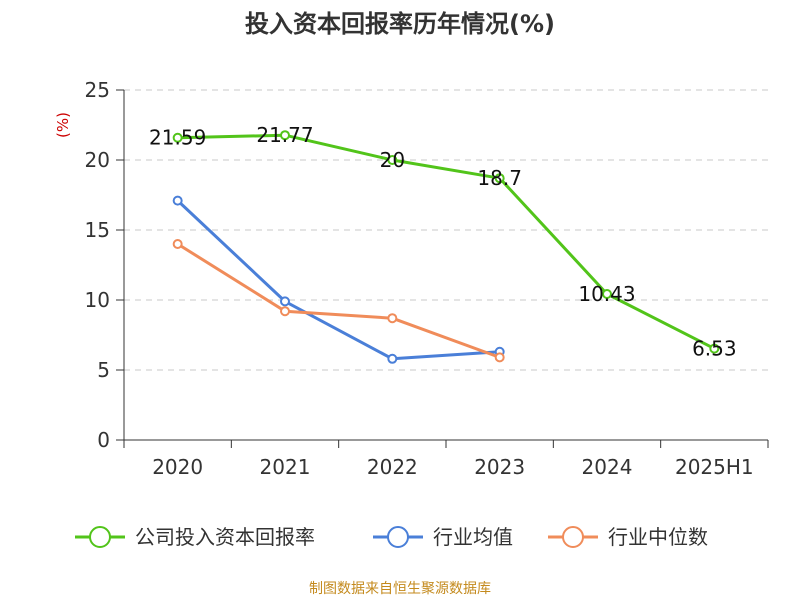 Image resolution: width=800 pixels, height=600 pixels. I want to click on data-label: 10.43, so click(606, 294).